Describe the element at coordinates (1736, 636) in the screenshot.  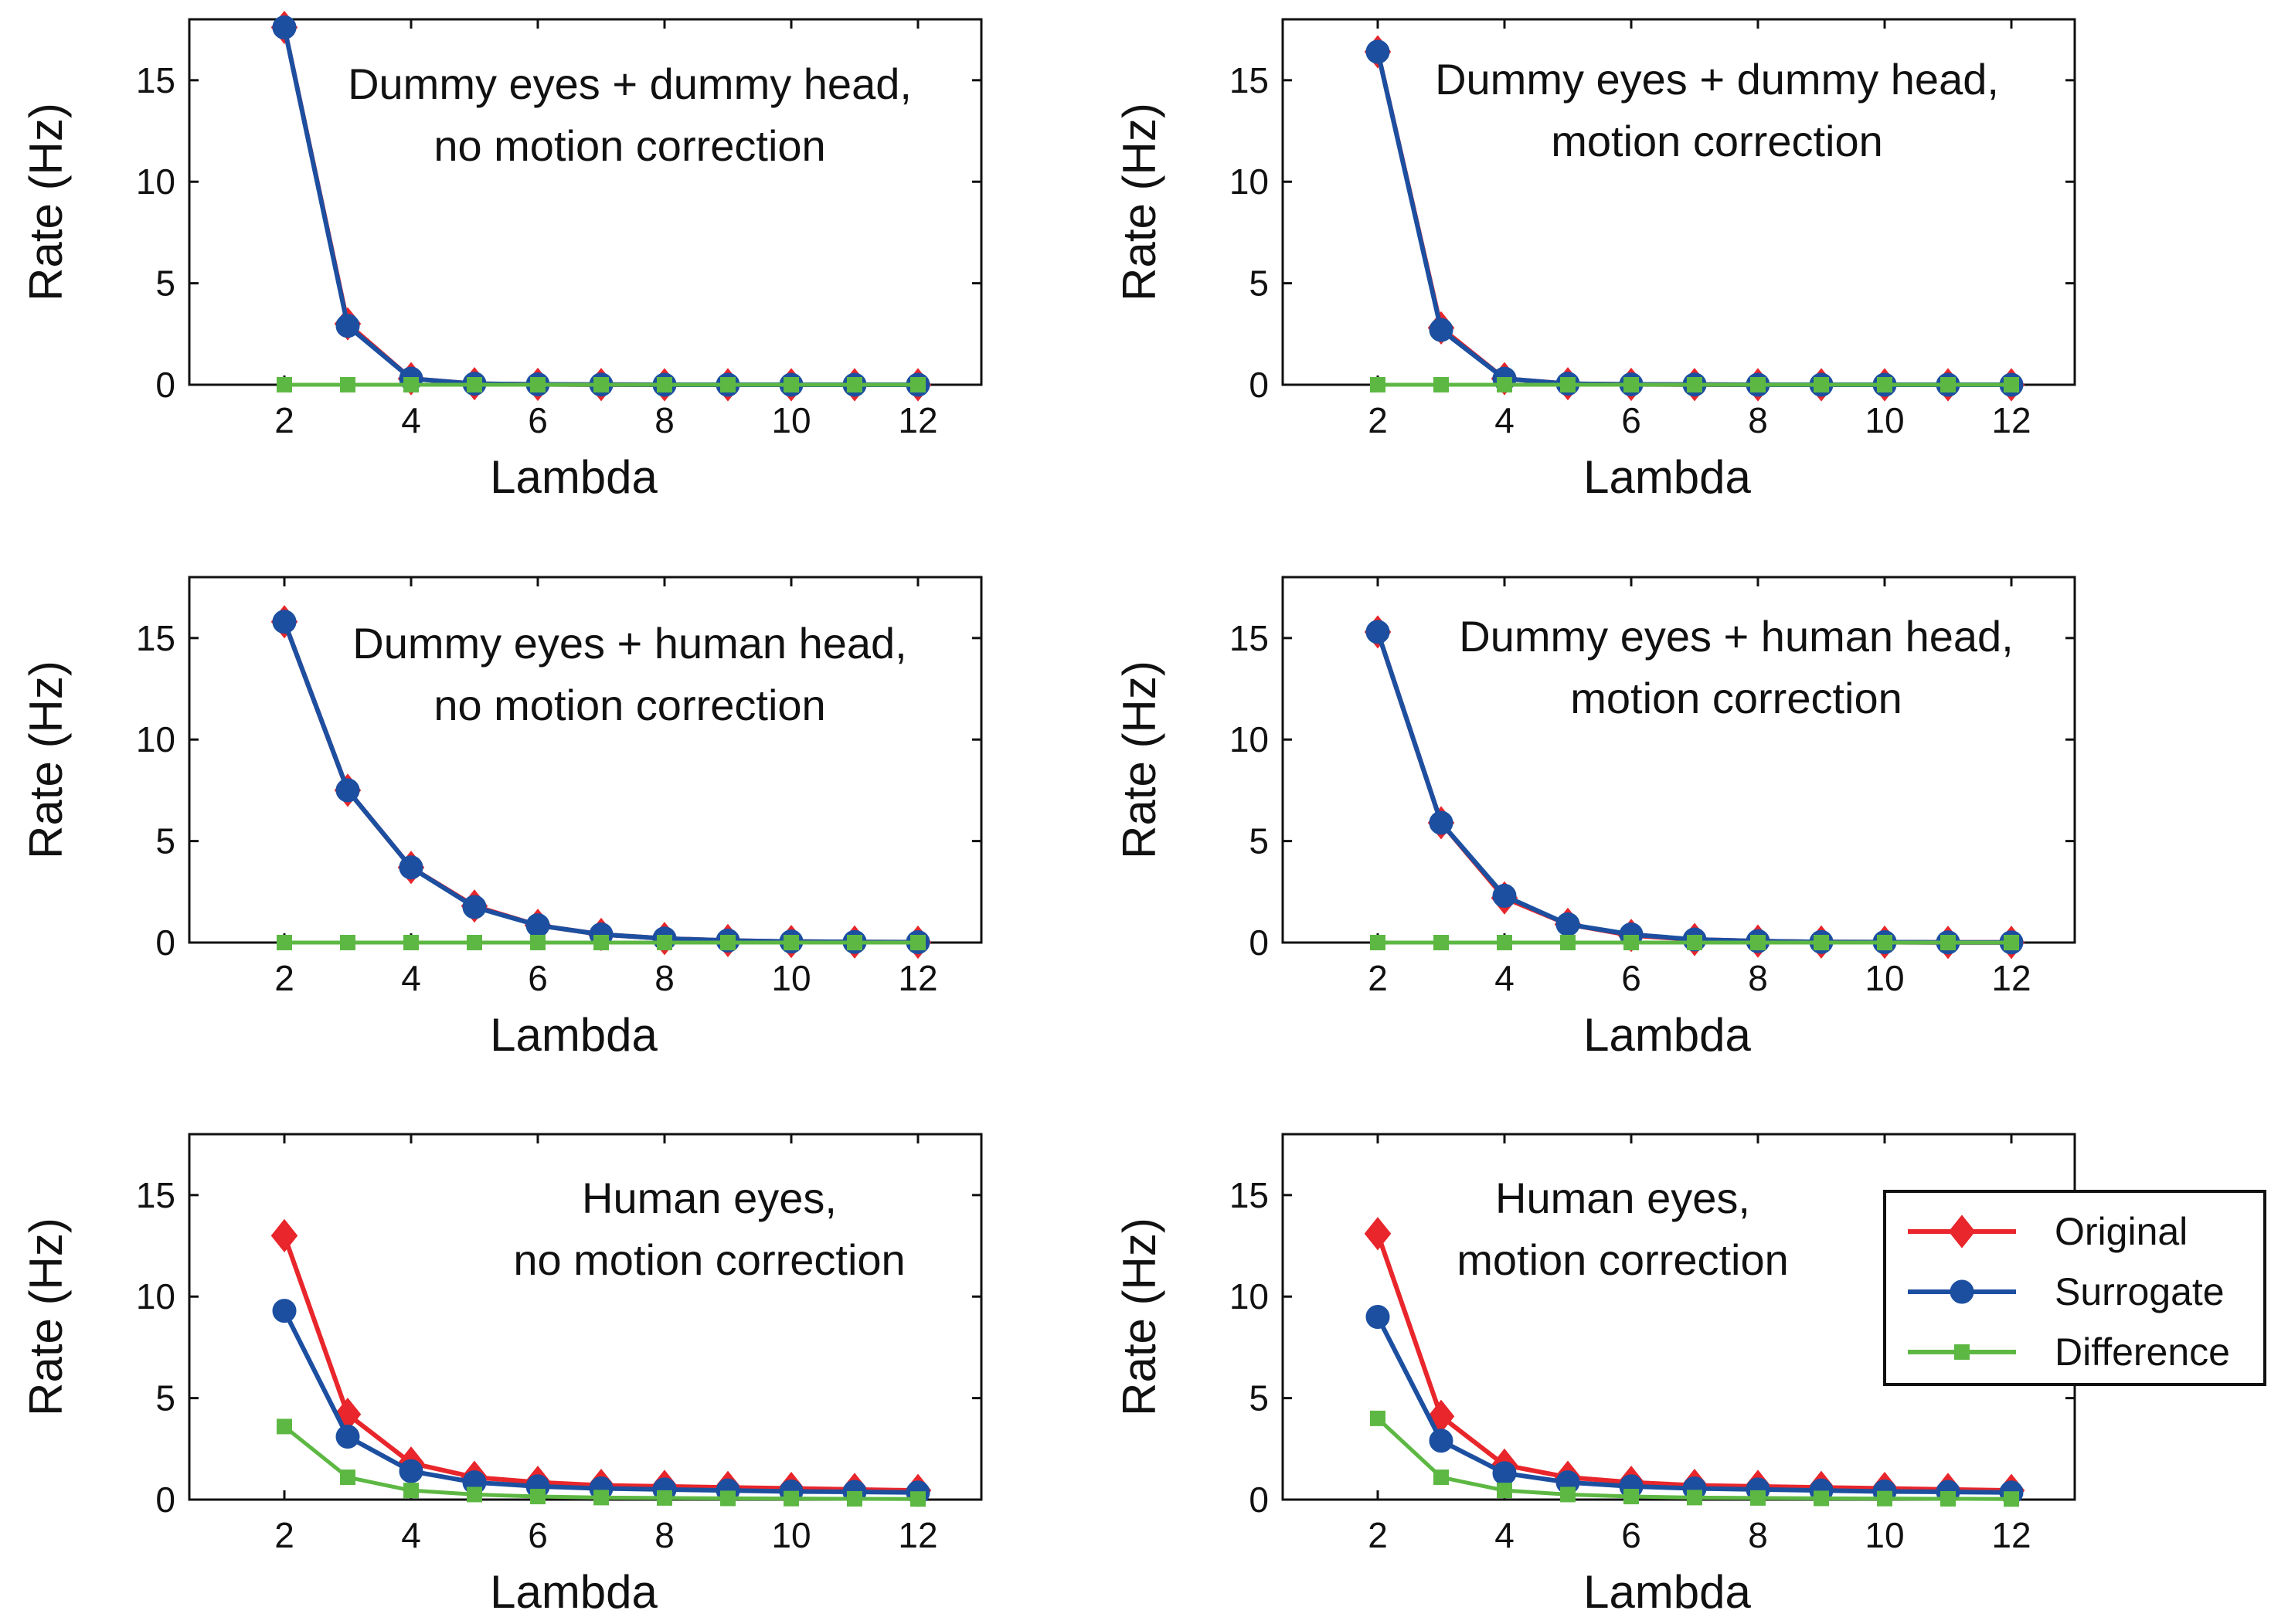
I see `panel-annotation-line: Dummy eyes + human head,` at that location.